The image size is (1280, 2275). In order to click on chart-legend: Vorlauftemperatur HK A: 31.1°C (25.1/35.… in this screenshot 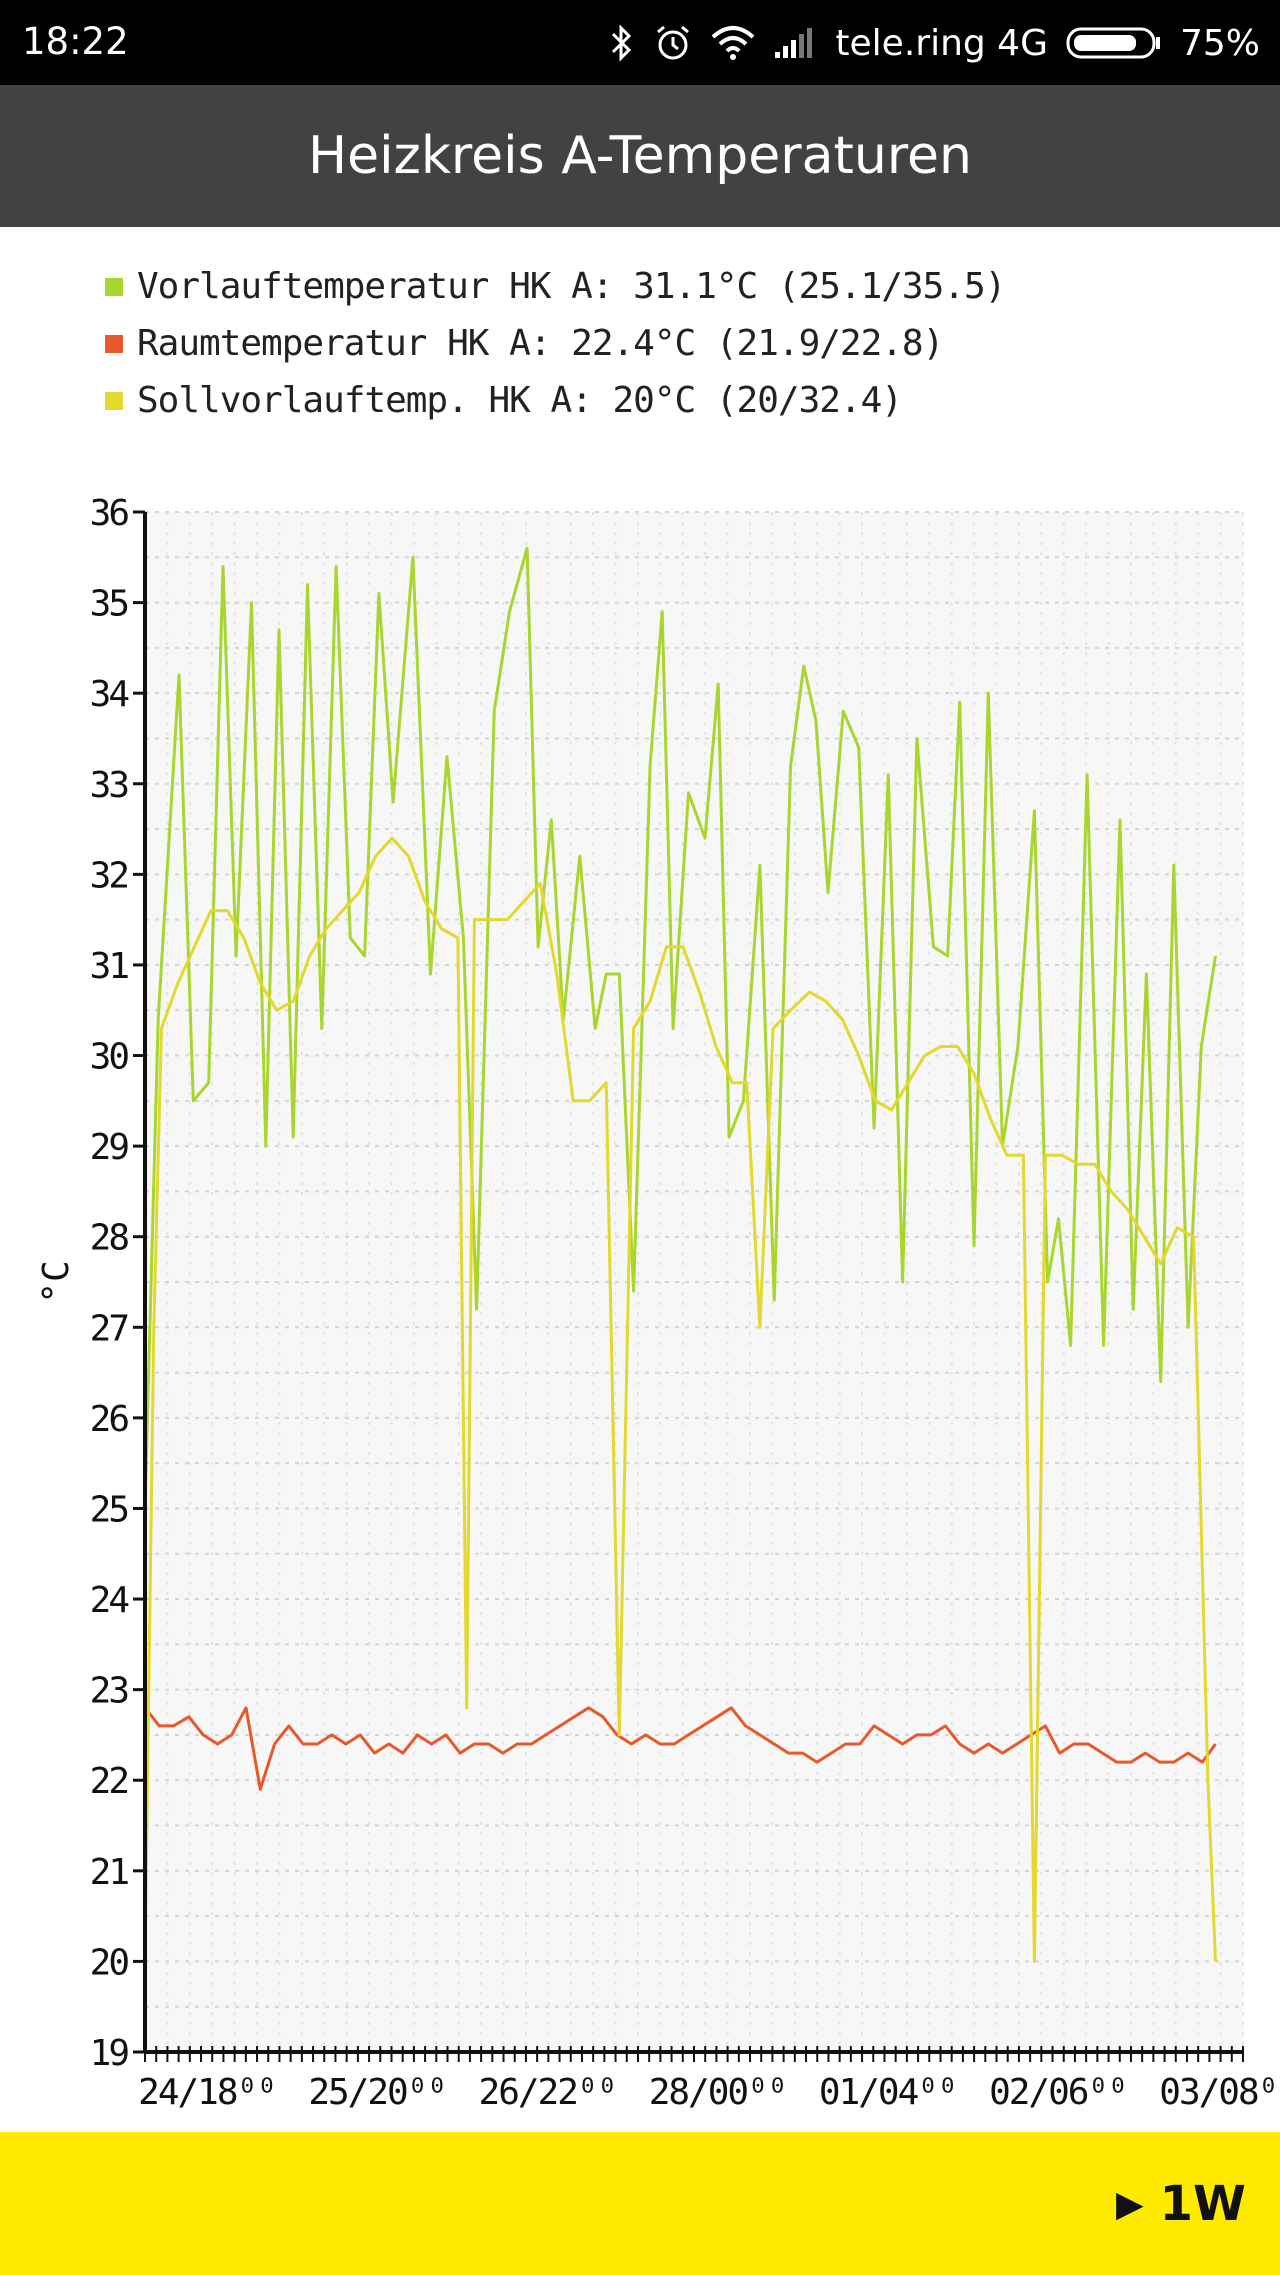, I will do `click(555, 343)`.